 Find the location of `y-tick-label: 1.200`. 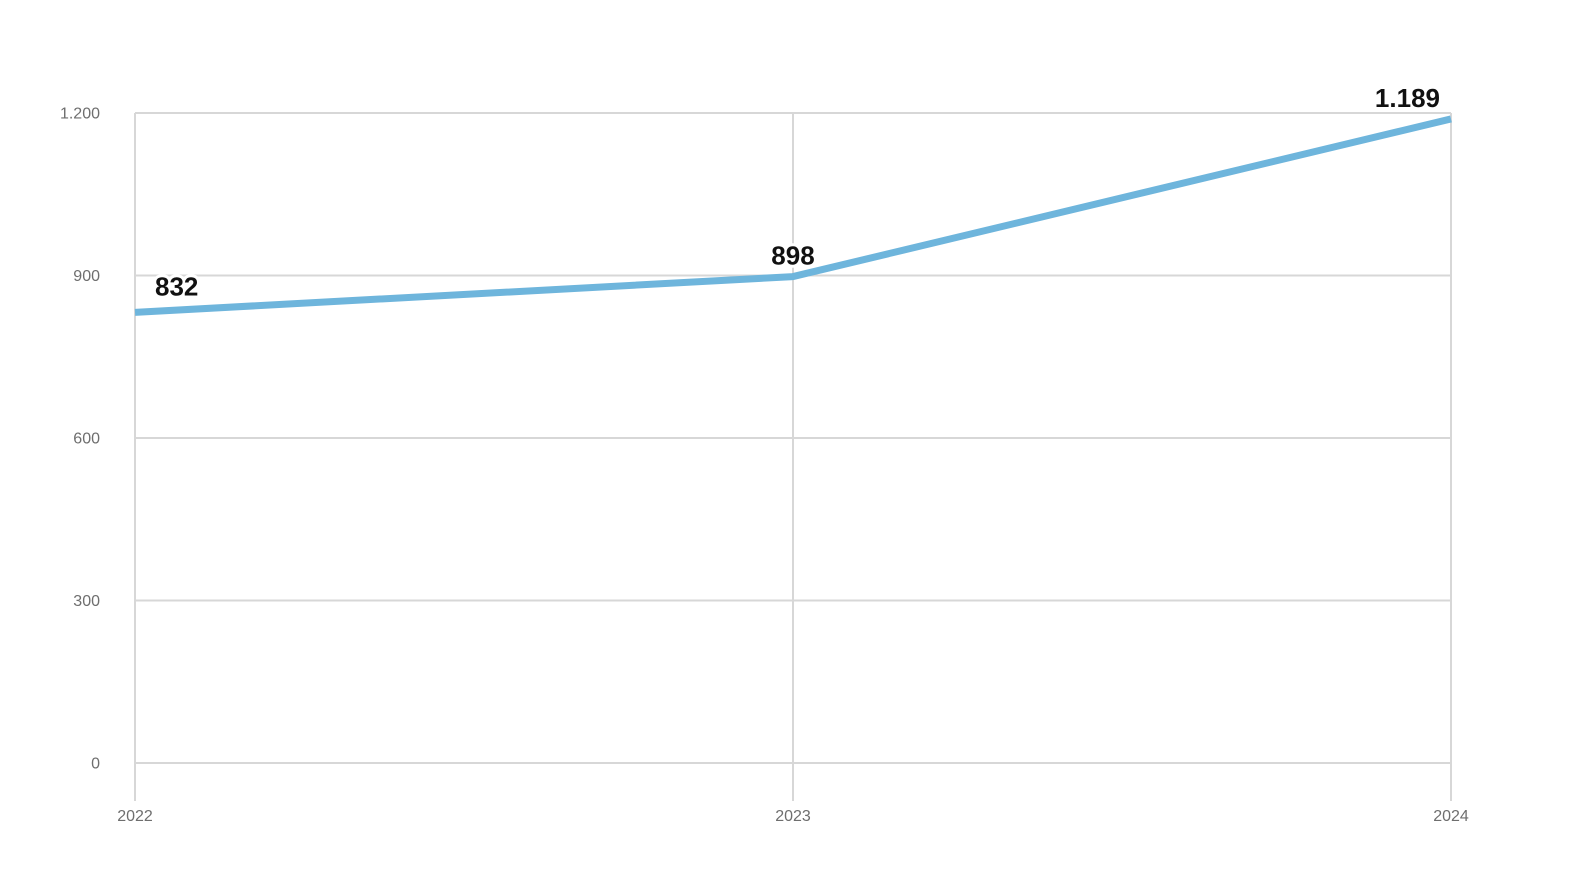

y-tick-label: 1.200 is located at coordinates (80, 114).